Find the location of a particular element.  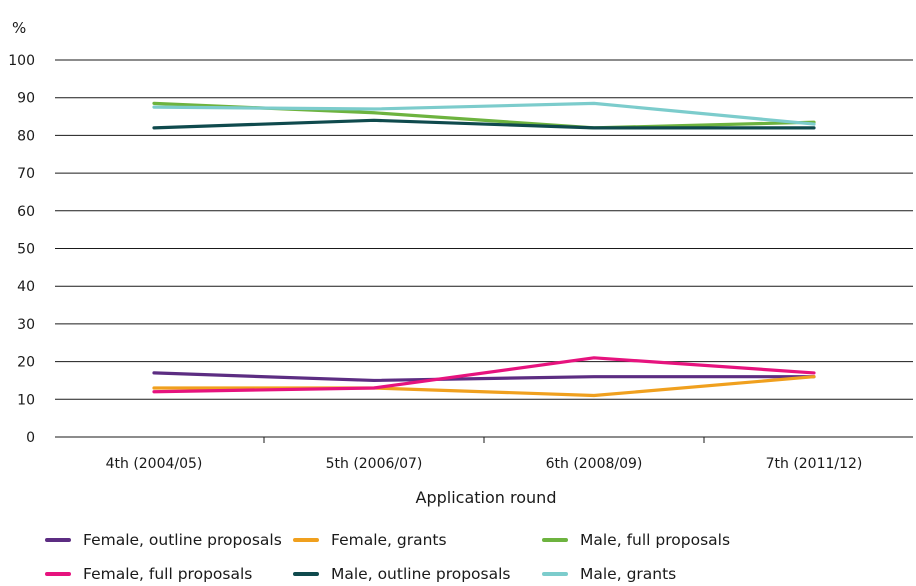

y-tick-label: 50 is located at coordinates (26, 250).